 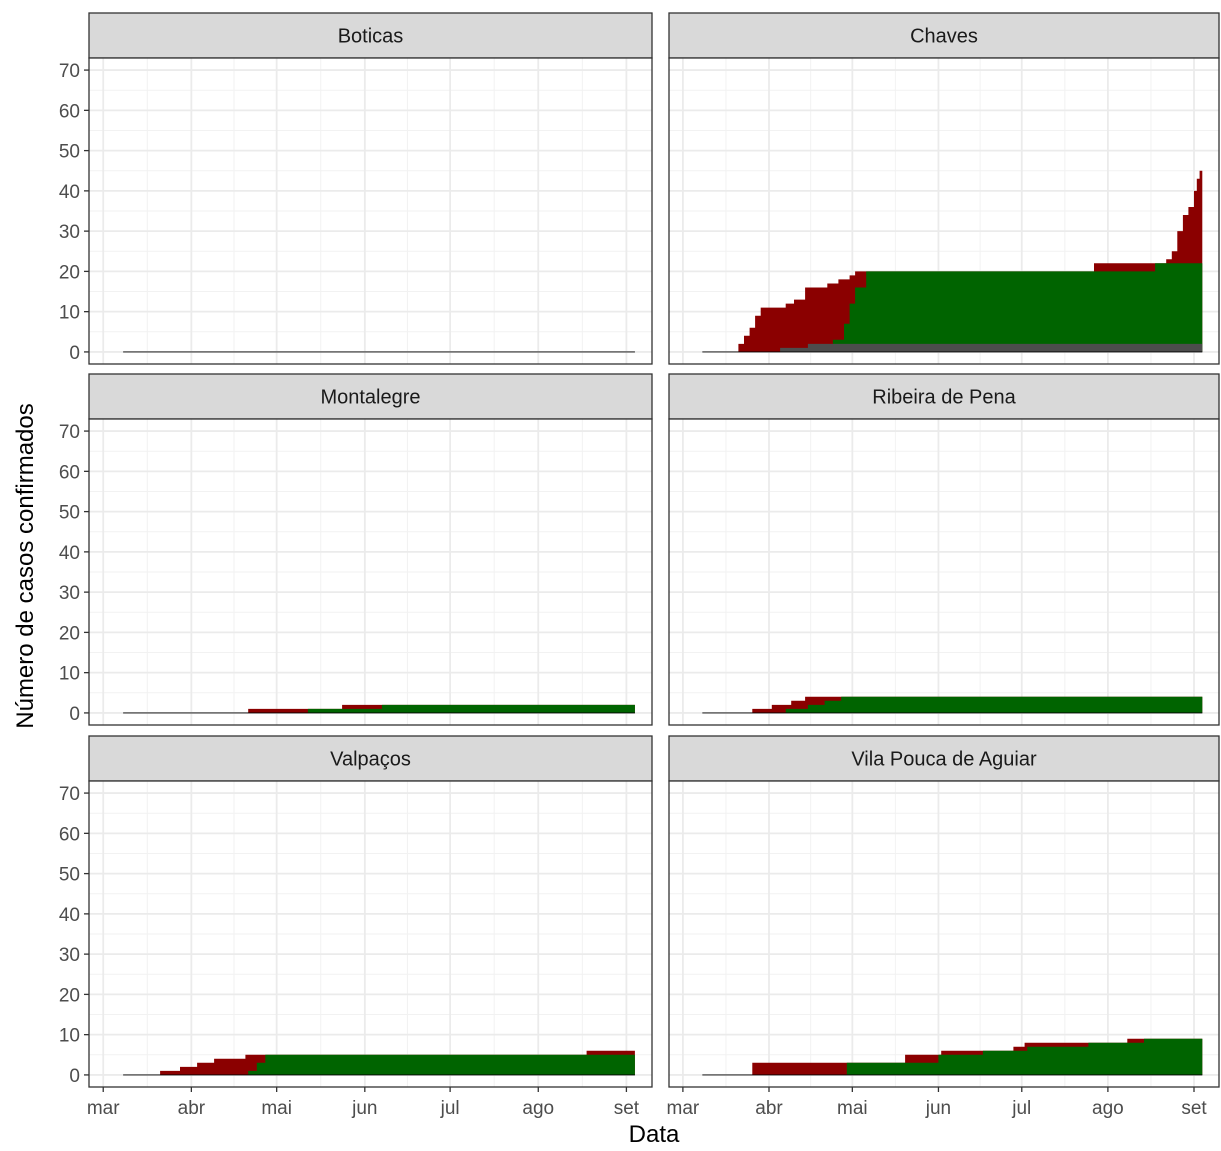 What do you see at coordinates (952, 347) in the screenshot?
I see `deaths-cases-area` at bounding box center [952, 347].